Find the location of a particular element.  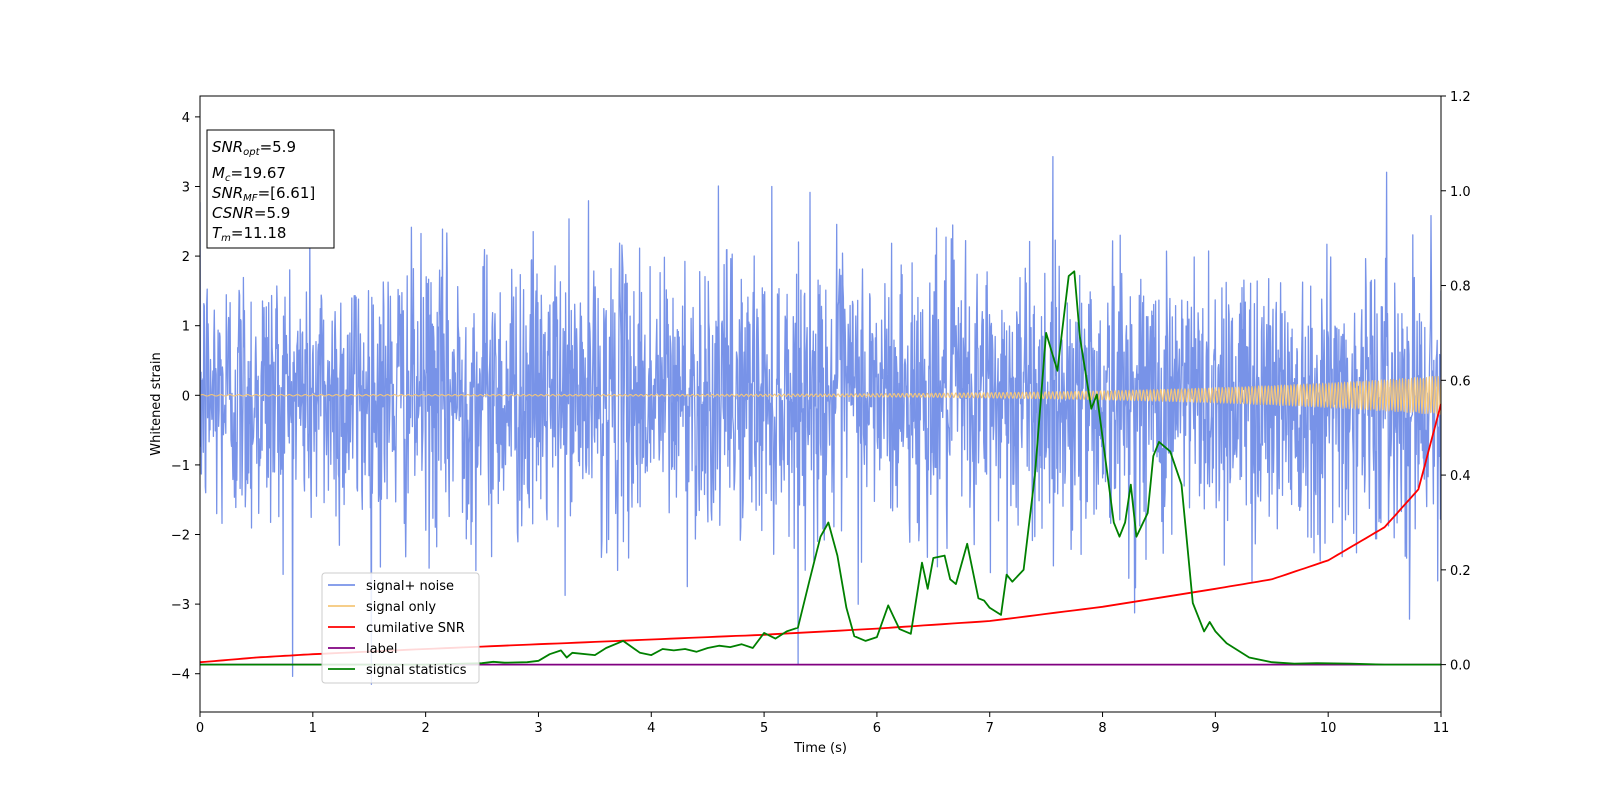

x-tick-label: 8 is located at coordinates (1102, 728).